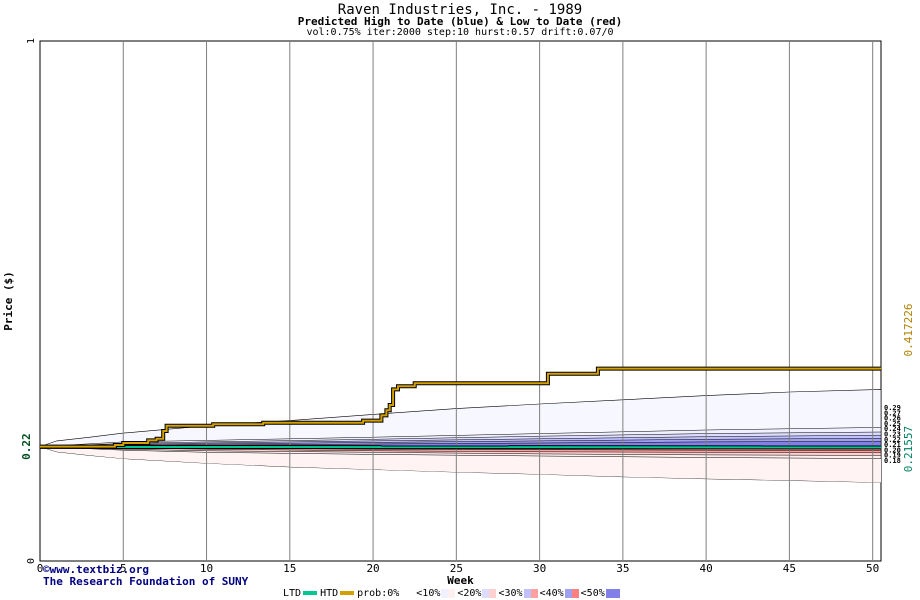 This screenshot has width=920, height=600. Describe the element at coordinates (892, 419) in the screenshot. I see `end-label-2: 0.26` at that location.